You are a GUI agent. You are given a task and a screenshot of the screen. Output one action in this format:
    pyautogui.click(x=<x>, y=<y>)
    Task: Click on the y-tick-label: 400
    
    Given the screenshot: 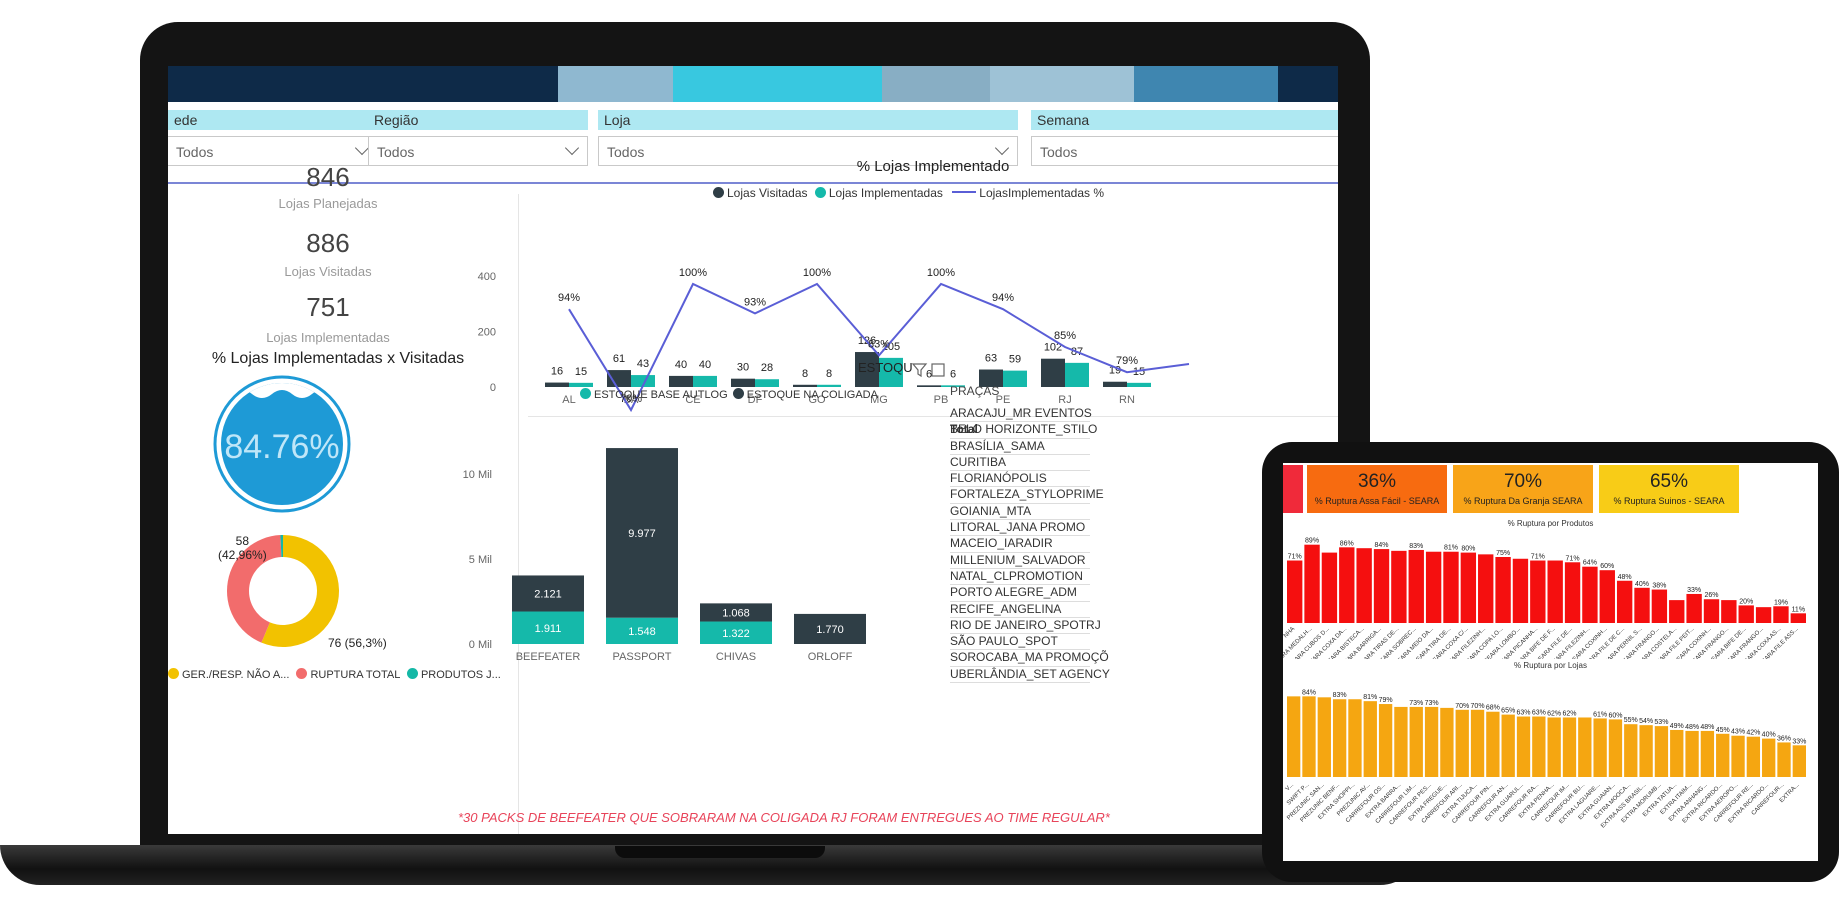 What is the action you would take?
    pyautogui.click(x=487, y=277)
    